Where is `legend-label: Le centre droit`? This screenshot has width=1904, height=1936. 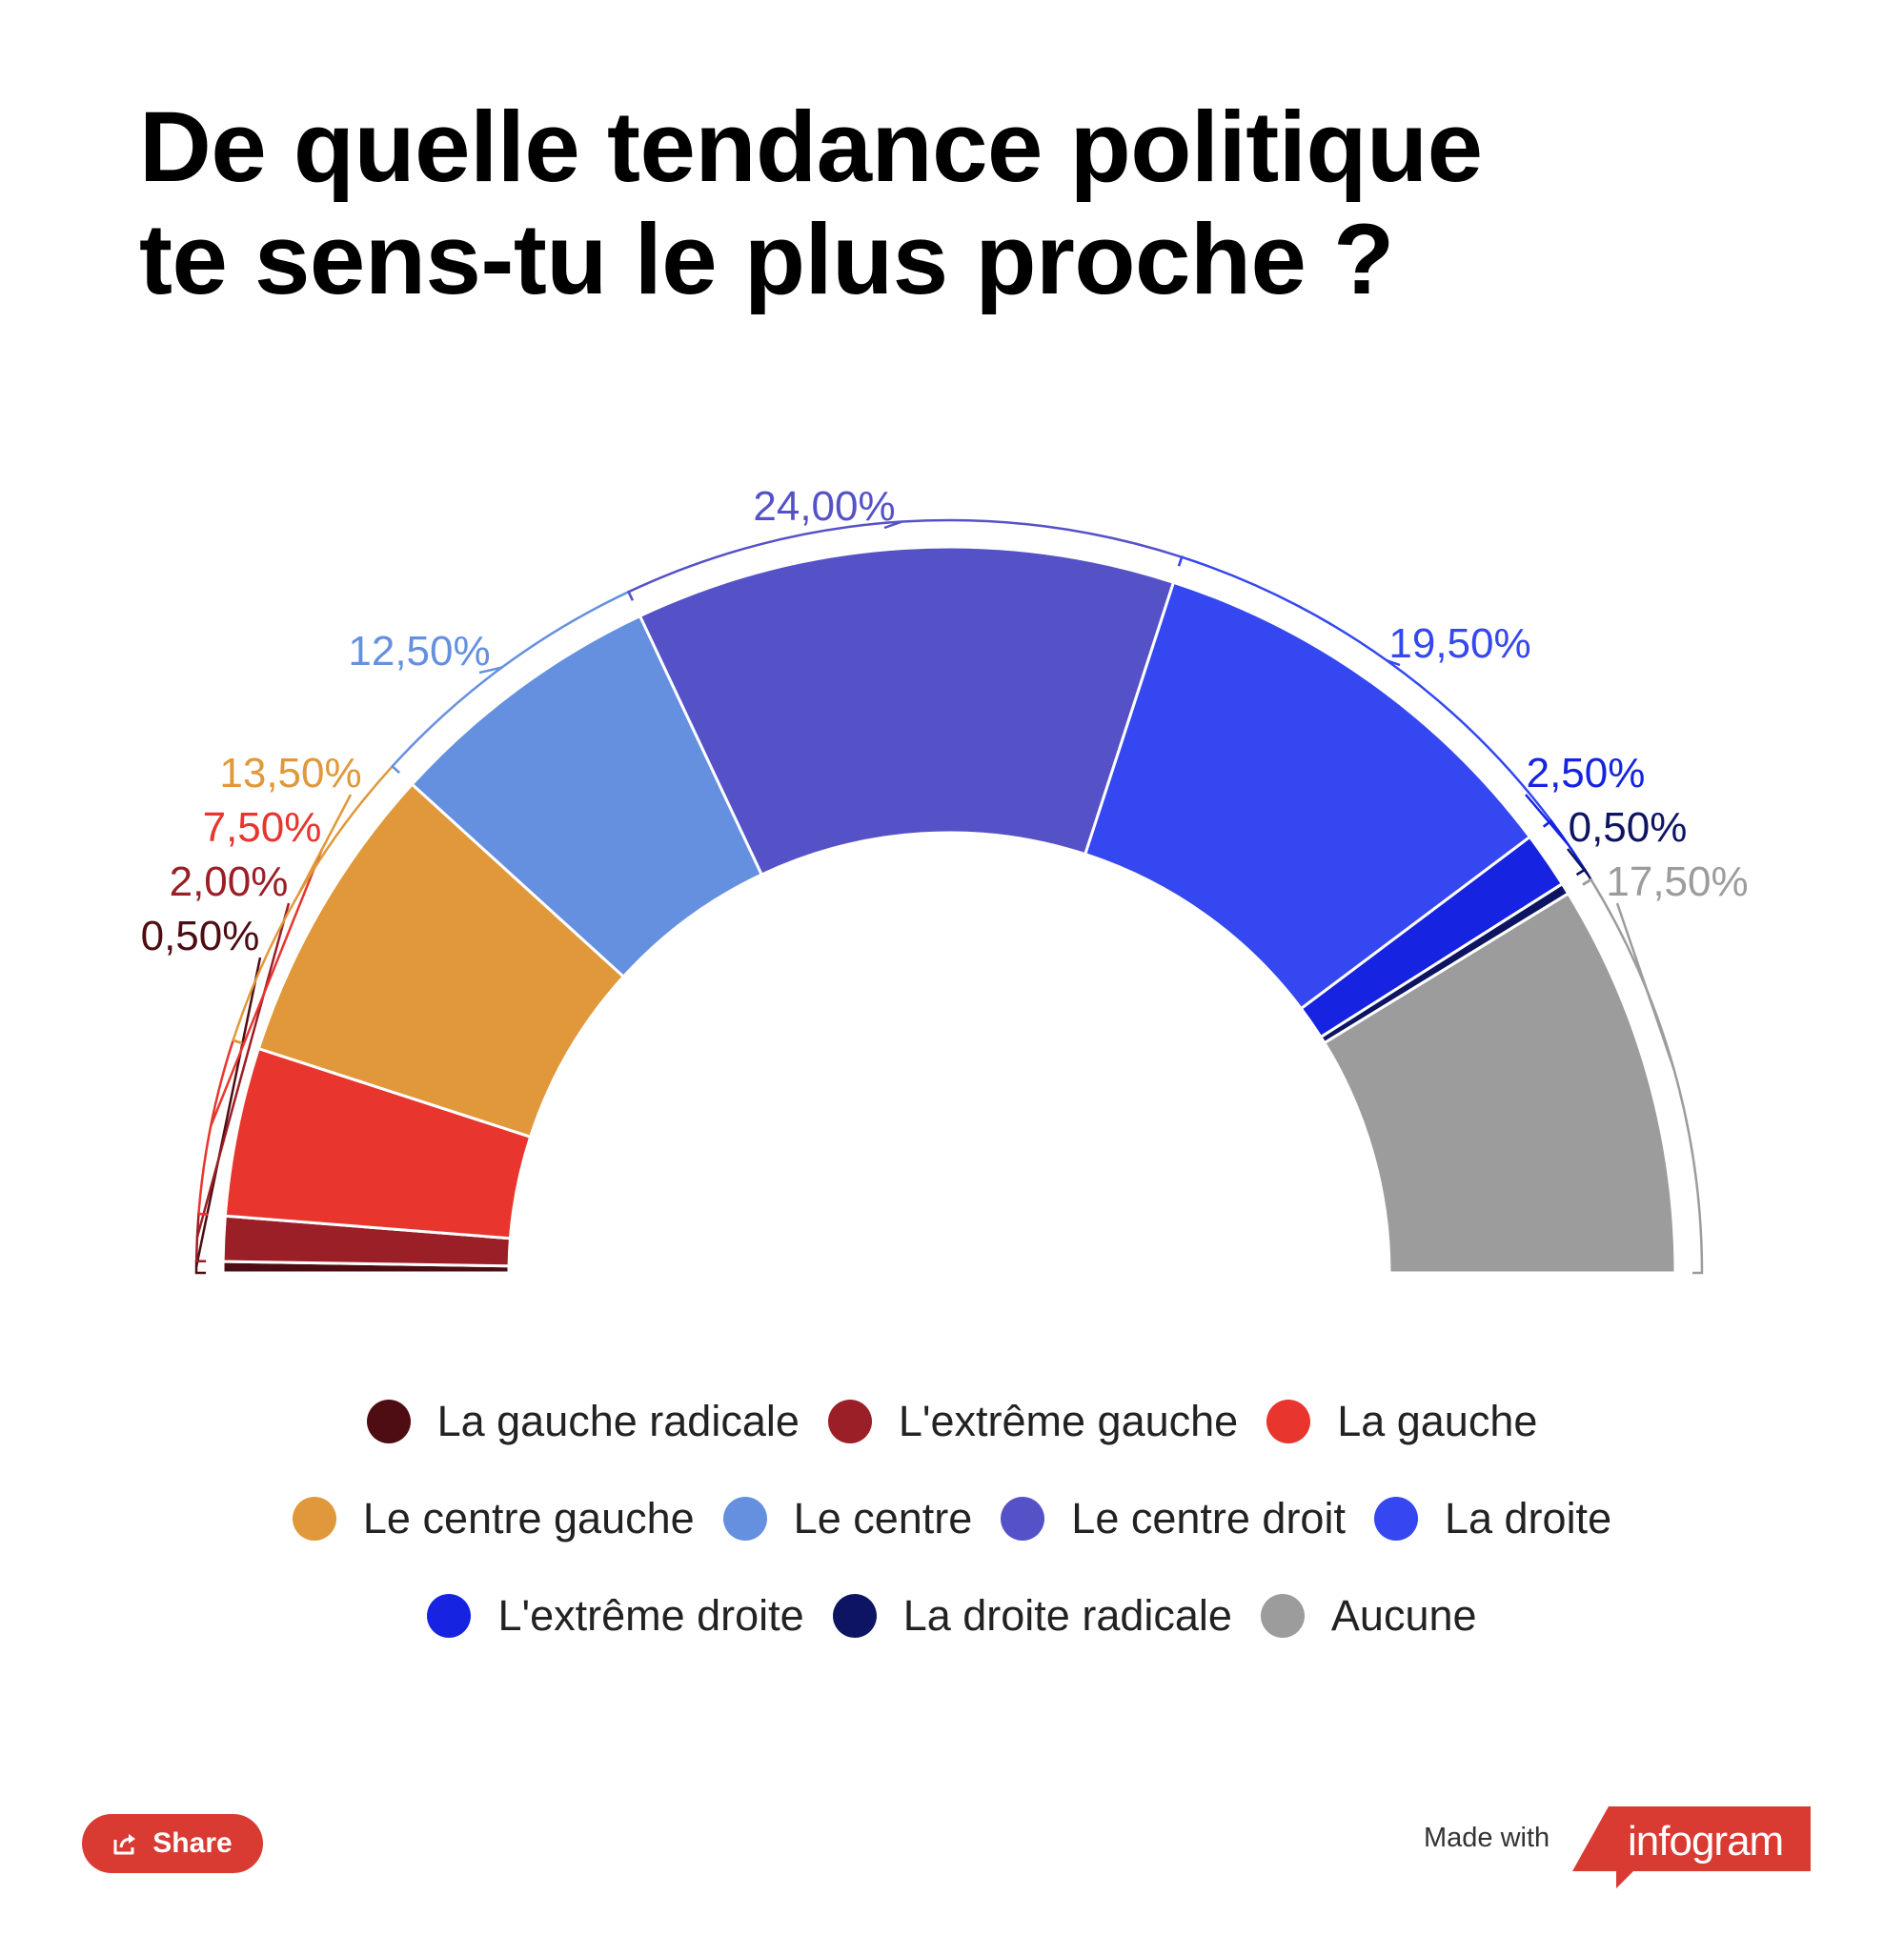
legend-label: Le centre droit is located at coordinates (1208, 1518).